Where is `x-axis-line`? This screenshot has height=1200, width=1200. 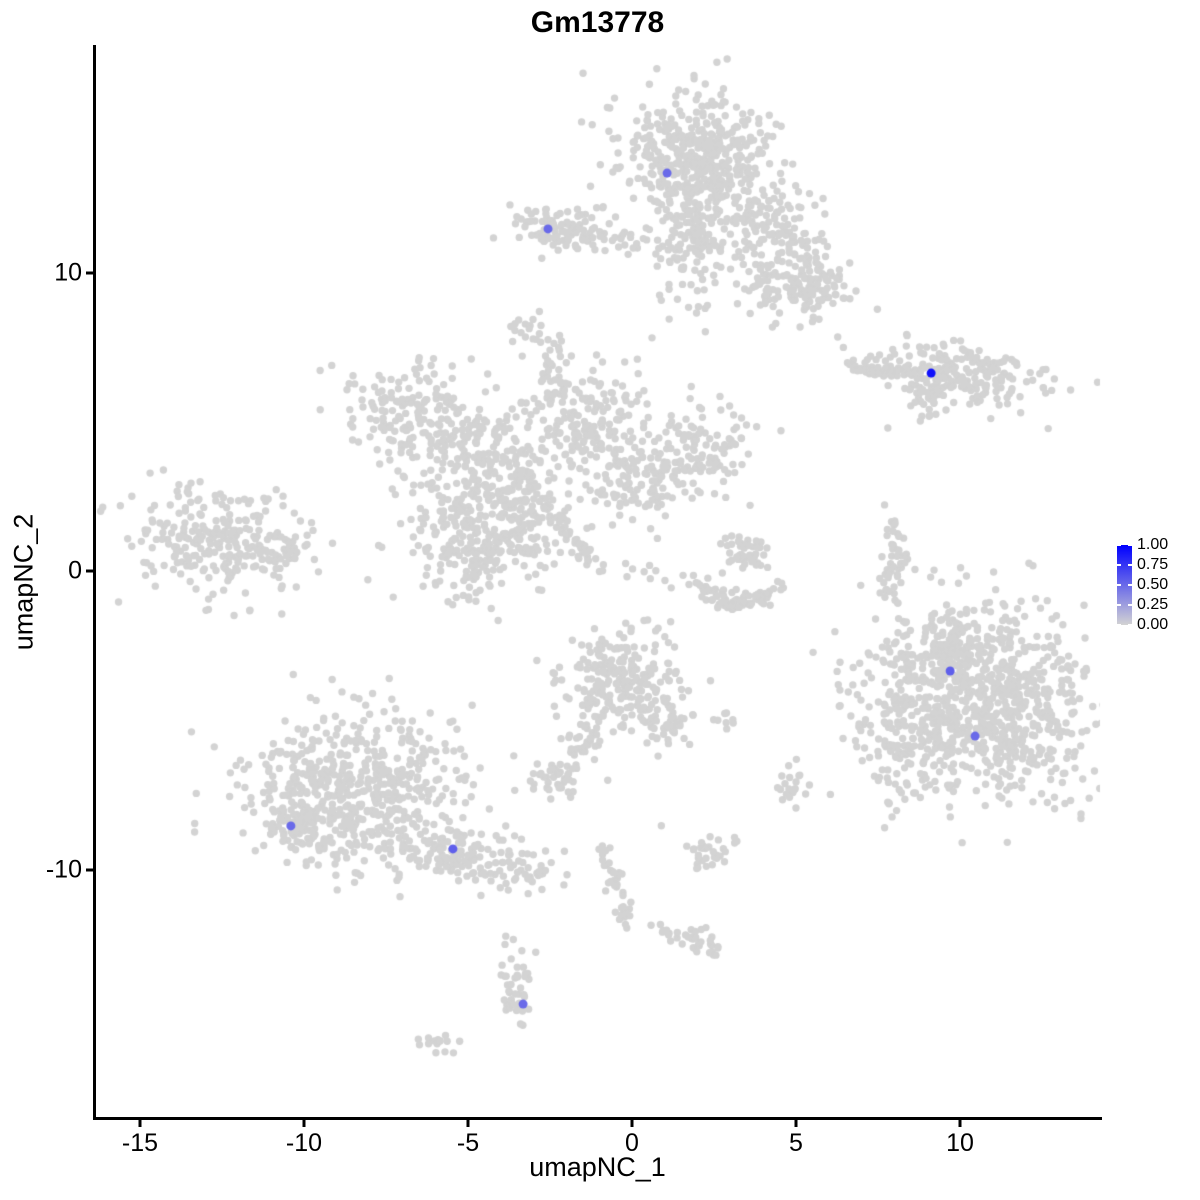 x-axis-line is located at coordinates (597, 1118).